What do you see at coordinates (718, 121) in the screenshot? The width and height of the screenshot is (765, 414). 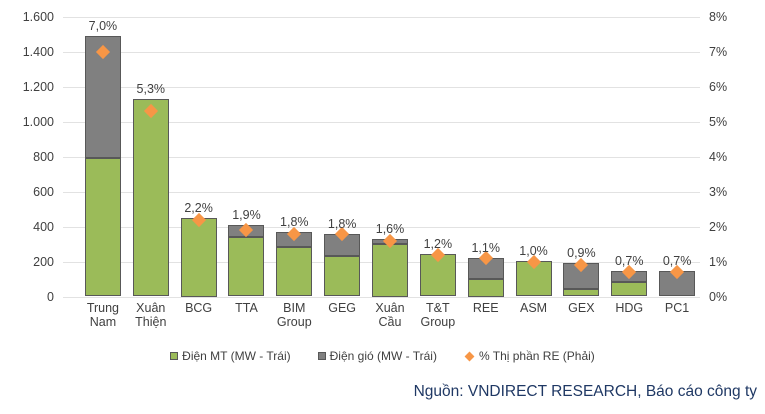 I see `right-axis-tick: 5%` at bounding box center [718, 121].